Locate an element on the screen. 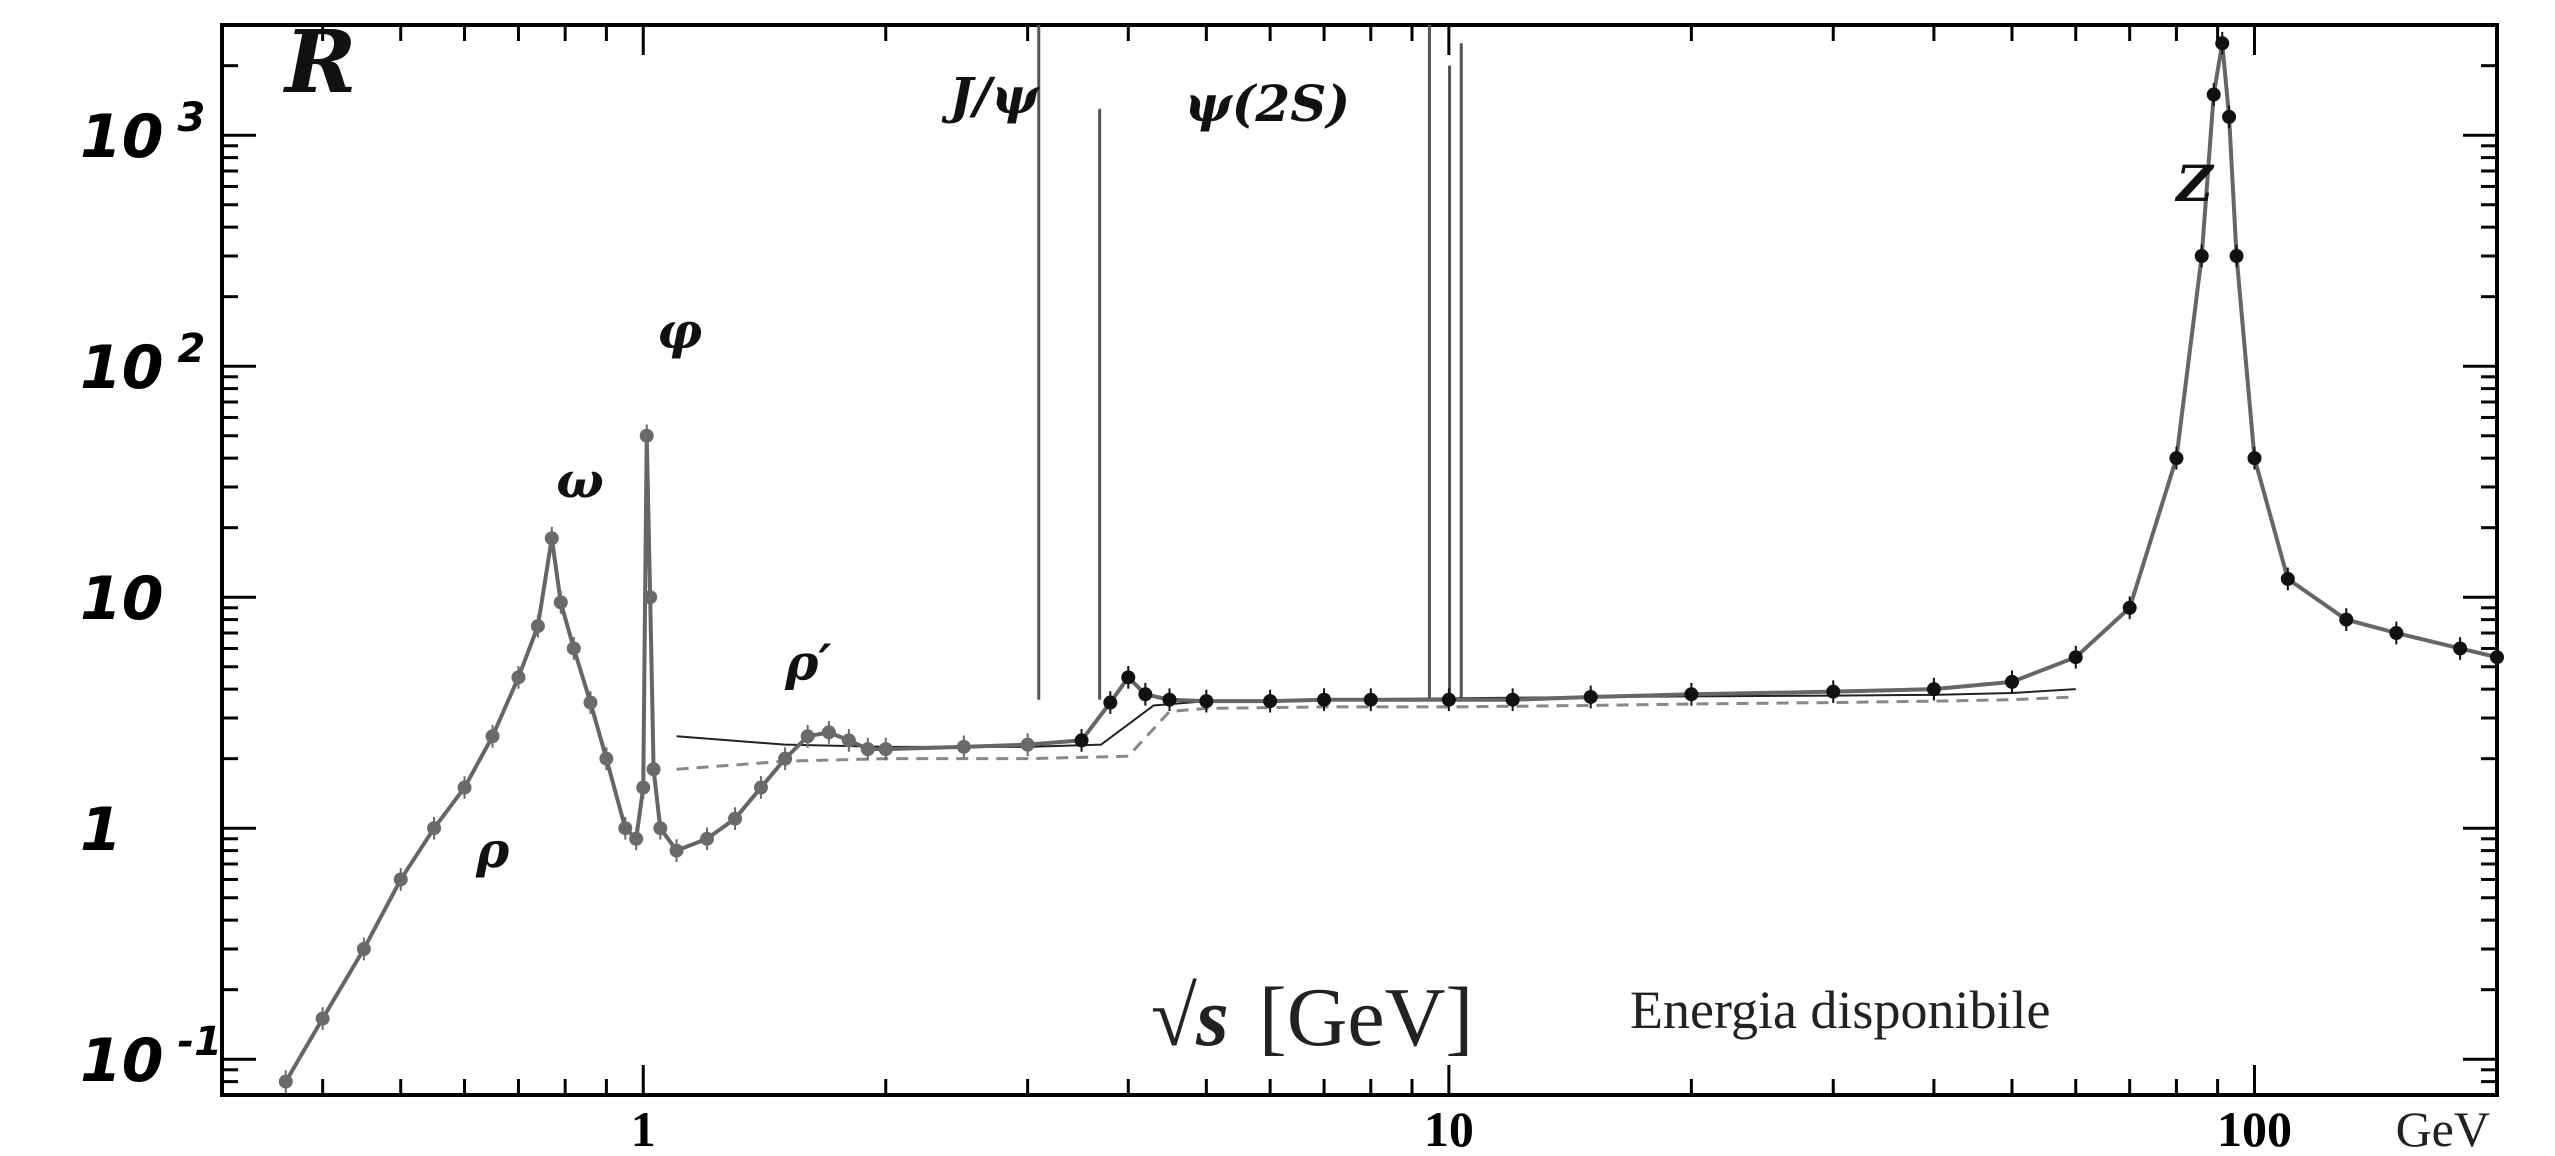  x-axis-title: √s [GeV] is located at coordinates (1311, 1017).